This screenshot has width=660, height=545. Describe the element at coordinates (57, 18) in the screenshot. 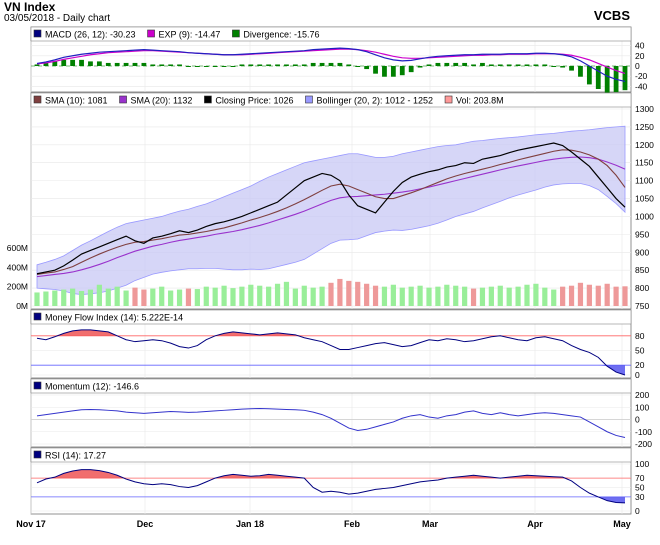

I see `chart-subtitle: 03/05/2018 - Daily chart` at that location.